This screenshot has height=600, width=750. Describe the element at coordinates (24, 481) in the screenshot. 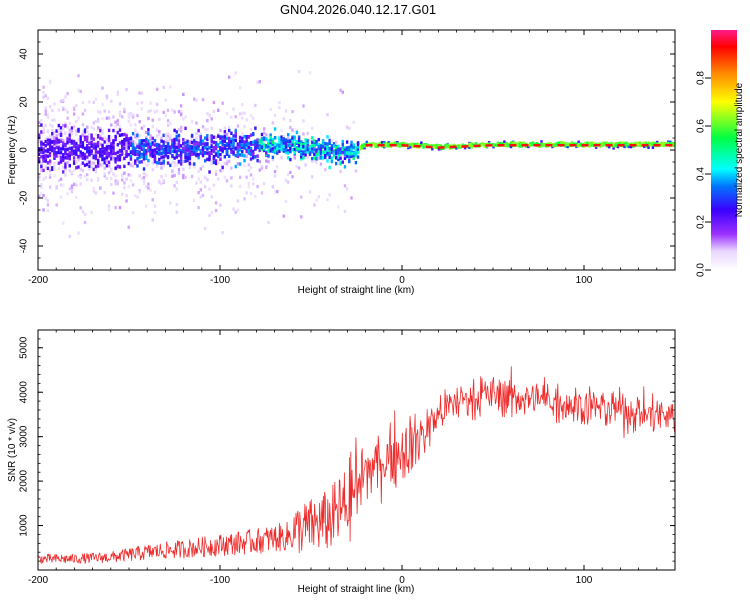

I see `snr-y-tick-label: 2000` at that location.